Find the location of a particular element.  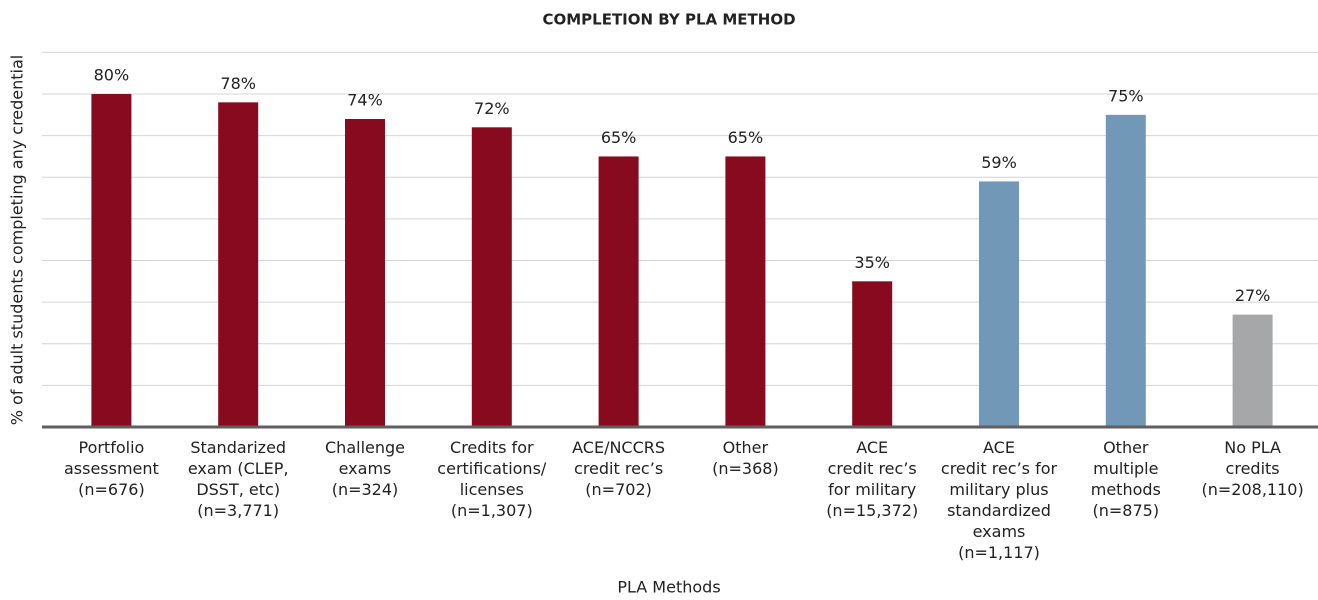

x-tick-label-line: ACE/NCCRS is located at coordinates (618, 447).